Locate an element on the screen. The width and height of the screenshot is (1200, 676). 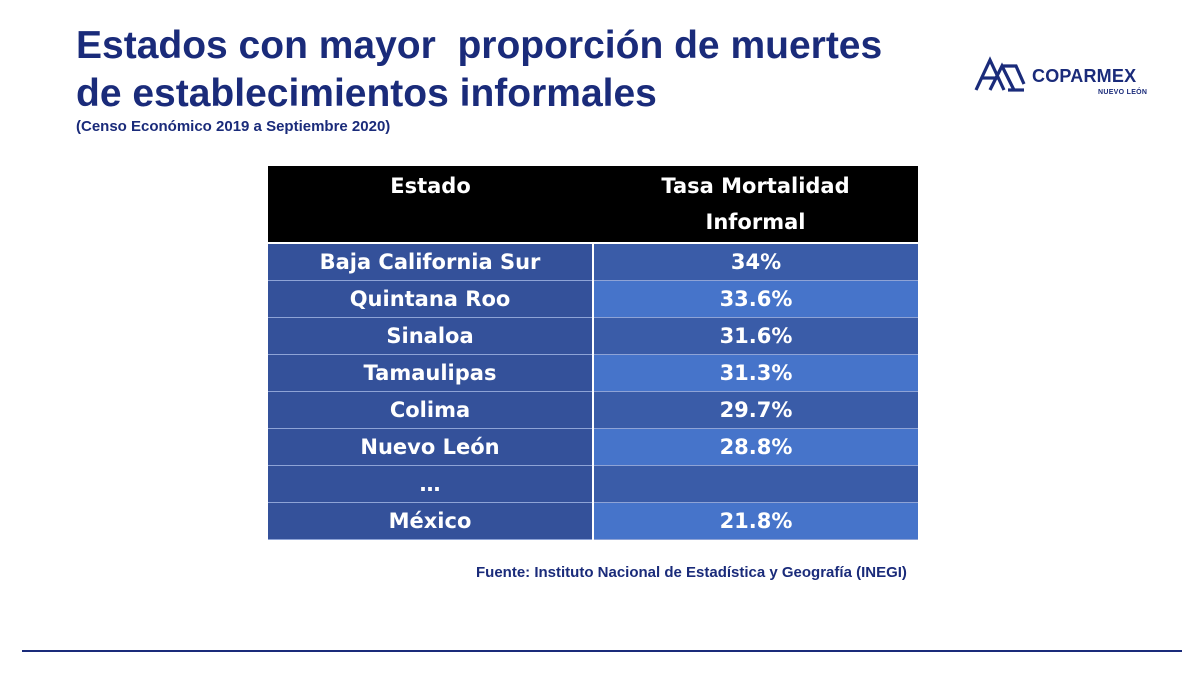
header-tasa-line-2: Informal is located at coordinates (755, 222).